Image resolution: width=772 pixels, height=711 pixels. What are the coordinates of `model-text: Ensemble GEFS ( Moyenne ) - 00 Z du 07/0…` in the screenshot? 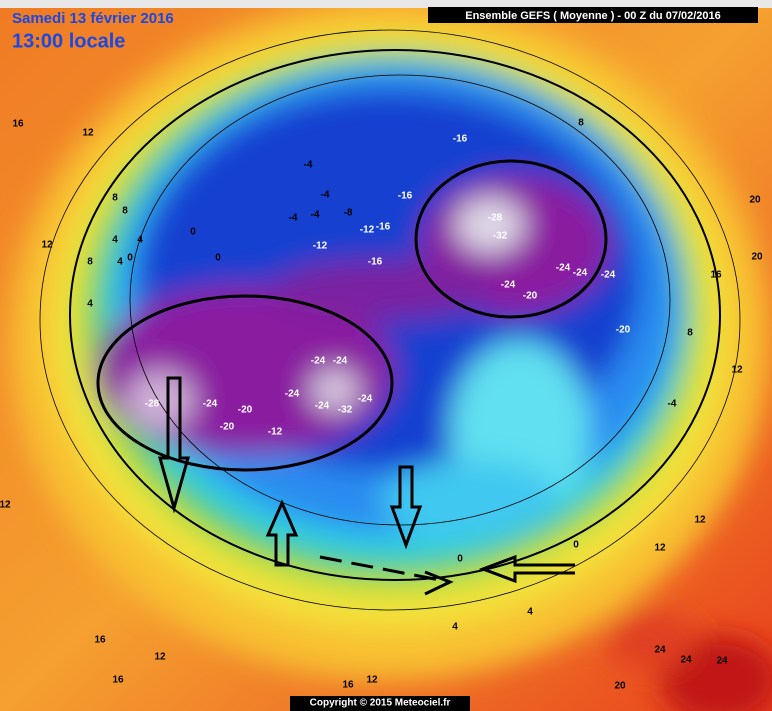 It's located at (593, 16).